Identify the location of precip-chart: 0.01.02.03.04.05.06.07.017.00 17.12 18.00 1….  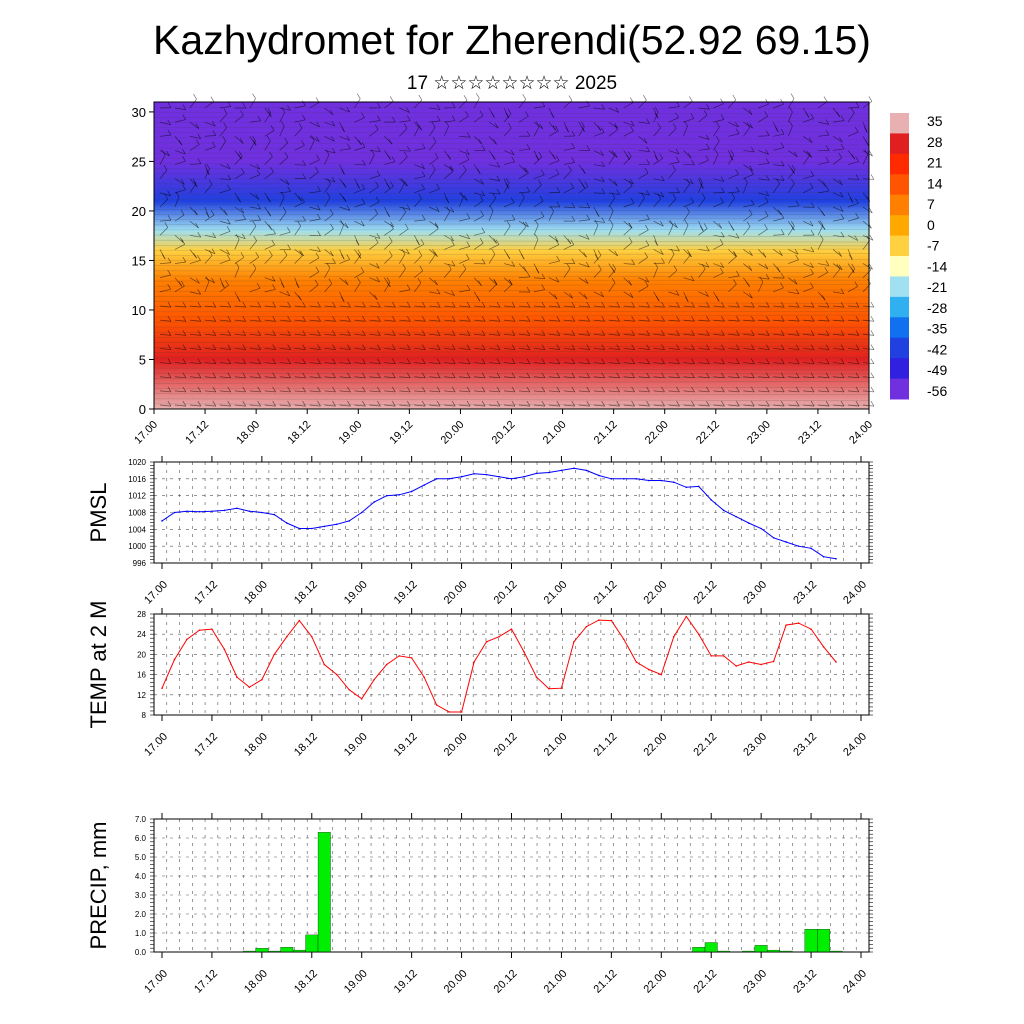
(479, 904).